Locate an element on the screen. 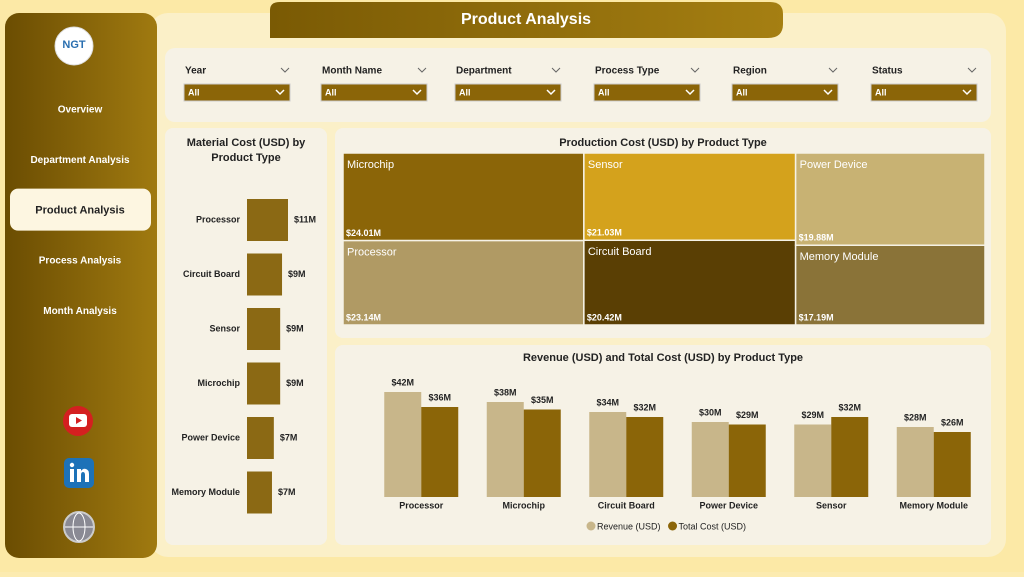 The height and width of the screenshot is (577, 1024). category-label: Memory Module is located at coordinates (205, 492).